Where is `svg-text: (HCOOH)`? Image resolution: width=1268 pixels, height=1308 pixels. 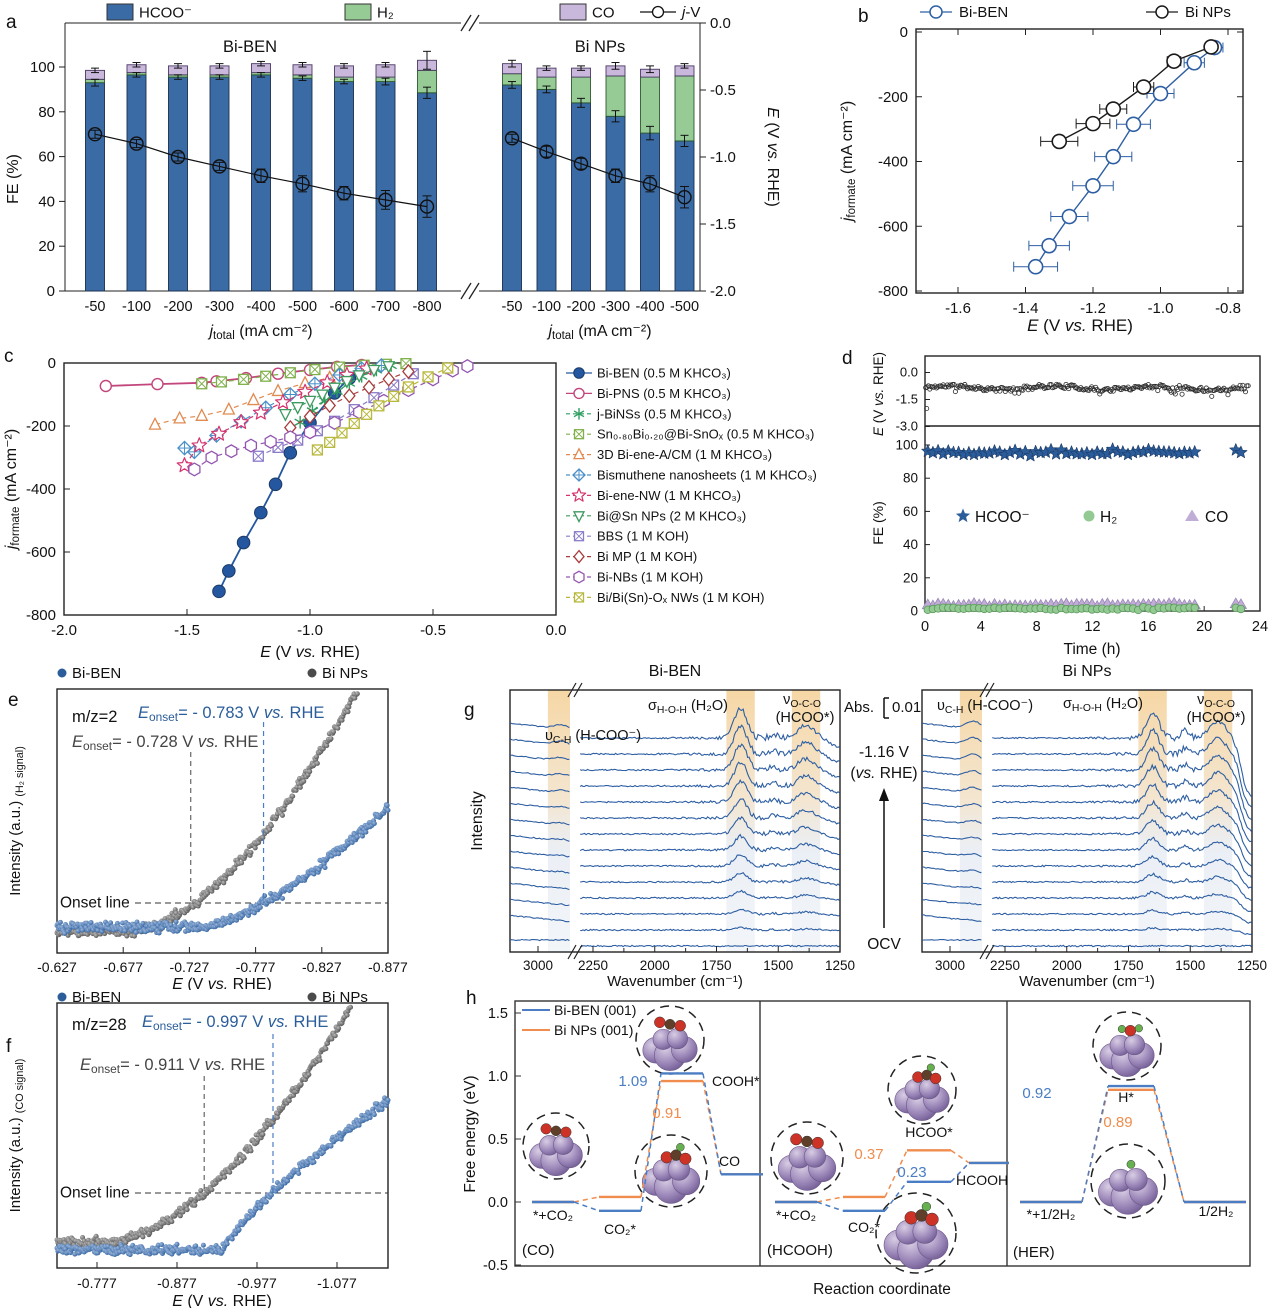 svg-text: (HCOOH) is located at coordinates (800, 1250).